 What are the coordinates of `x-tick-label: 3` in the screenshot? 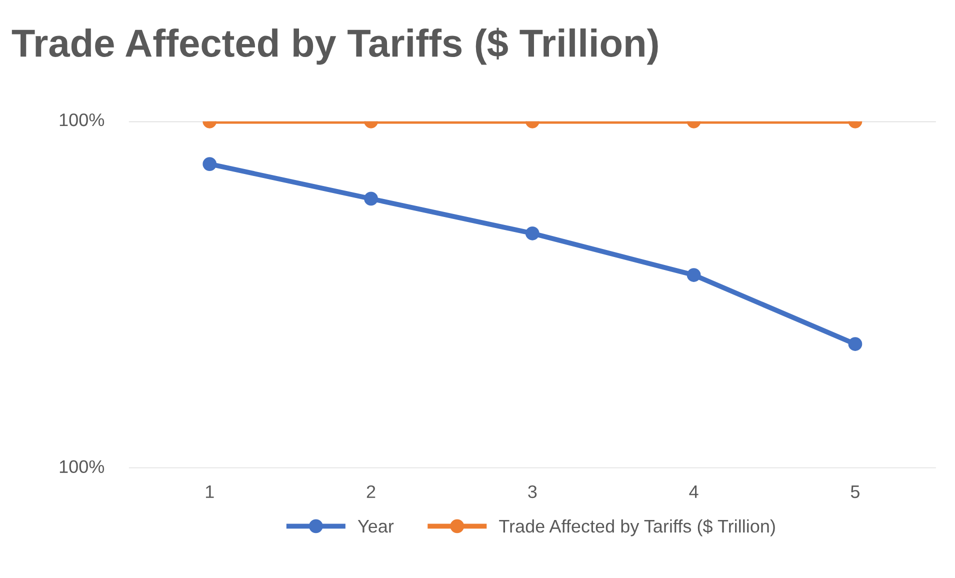 It's located at (532, 491).